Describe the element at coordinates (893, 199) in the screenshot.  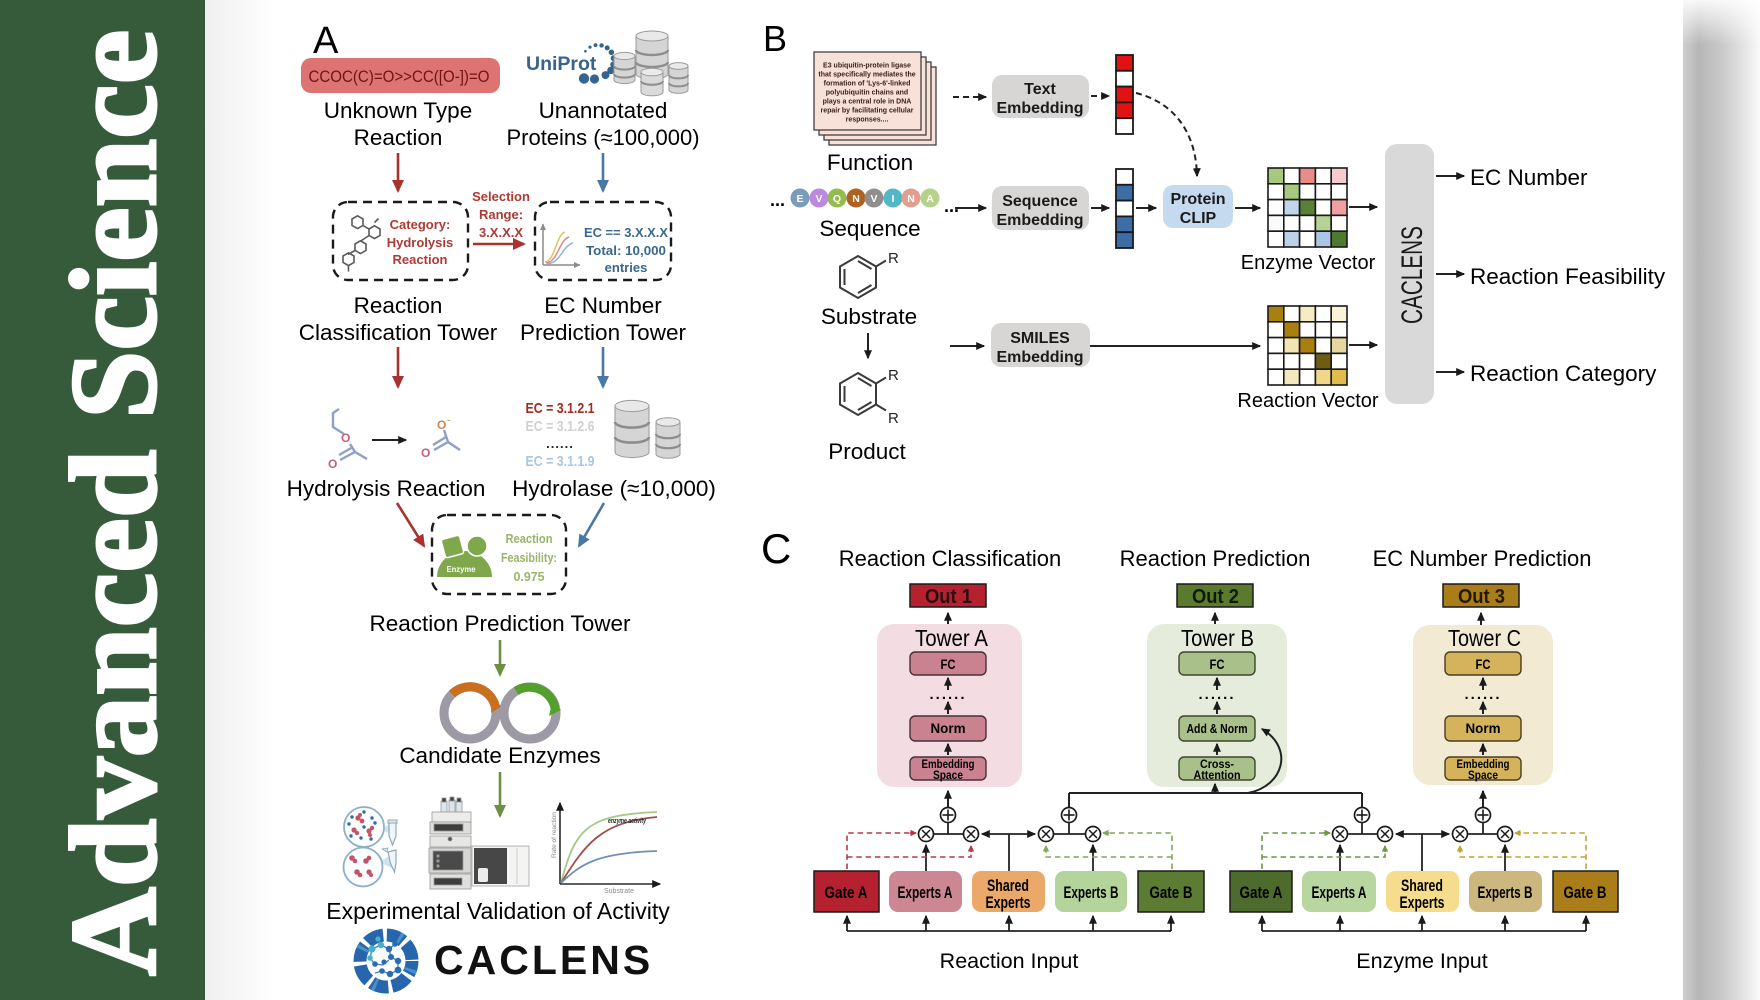
I see `svg-text: I` at that location.